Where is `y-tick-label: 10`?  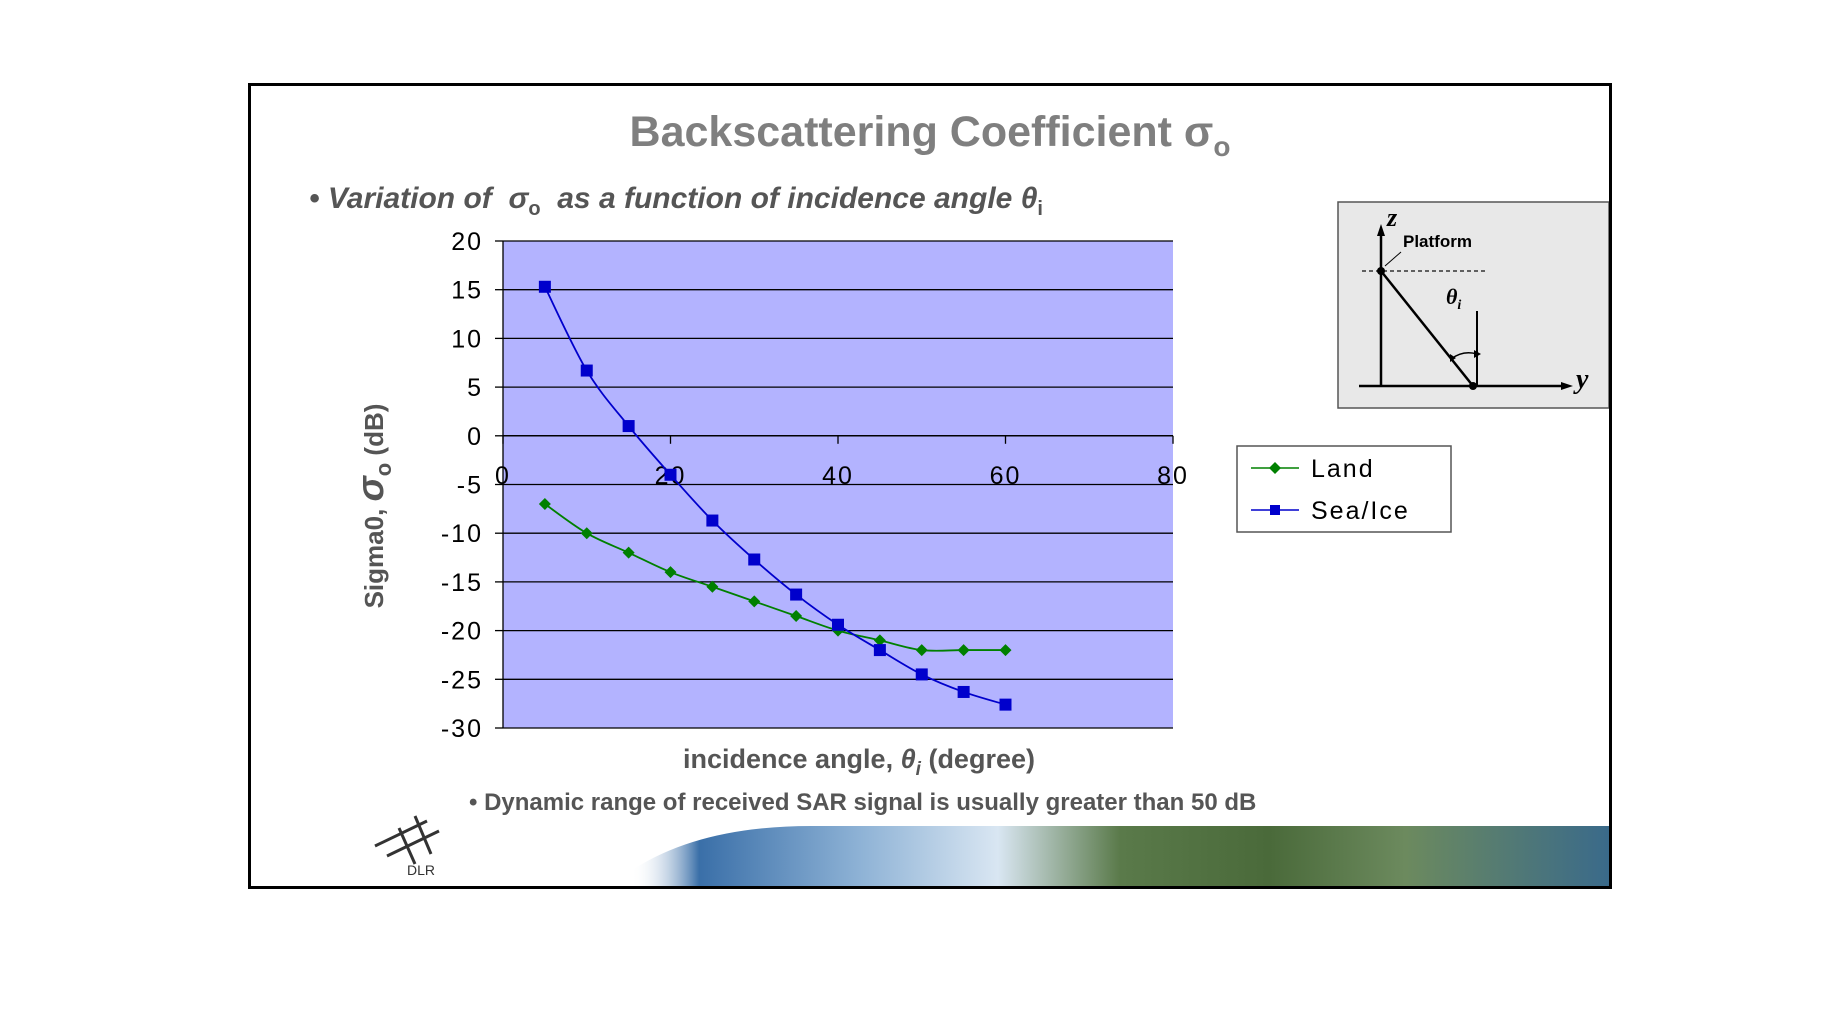
y-tick-label: 10 is located at coordinates (467, 339).